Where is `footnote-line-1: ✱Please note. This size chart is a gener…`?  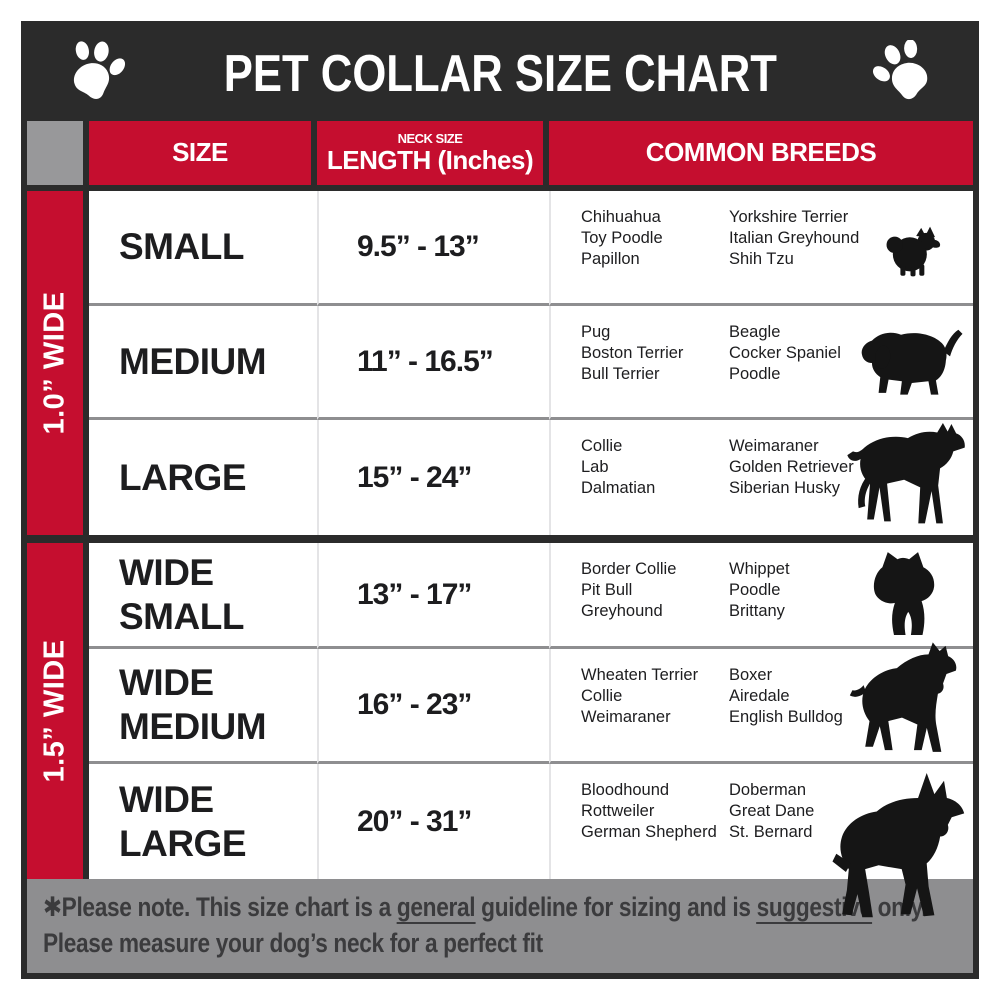 footnote-line-1: ✱Please note. This size chart is a gener… is located at coordinates (485, 908).